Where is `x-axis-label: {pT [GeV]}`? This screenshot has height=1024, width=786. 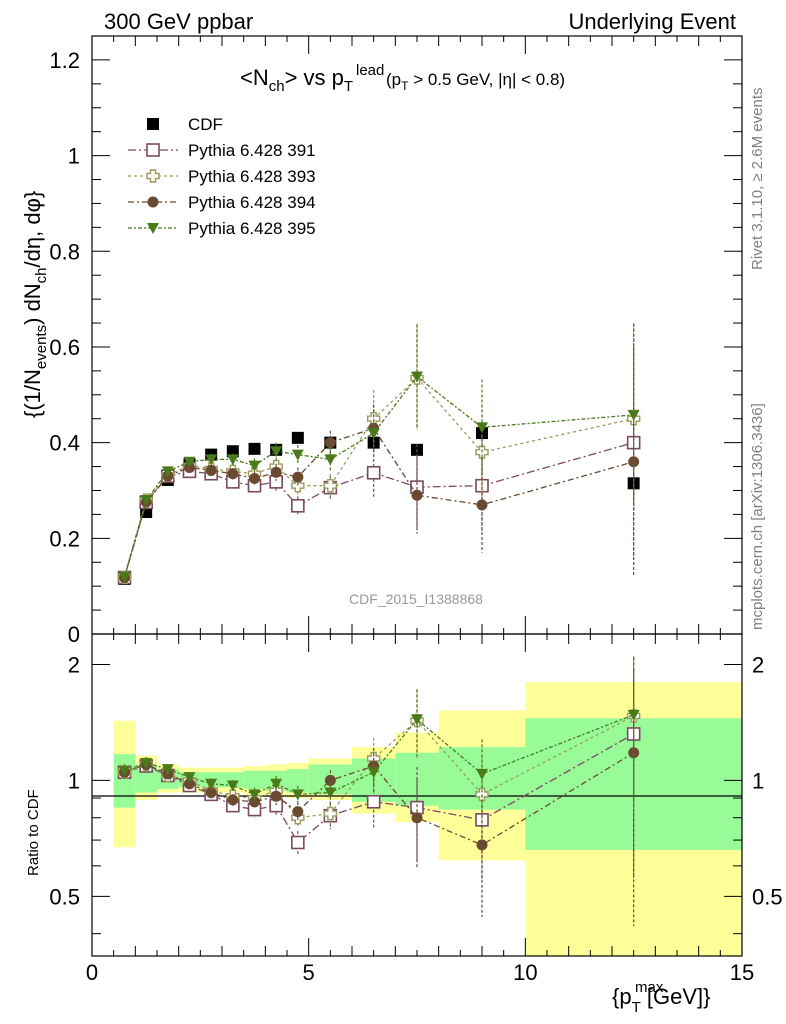
x-axis-label: {pT [GeV]} is located at coordinates (661, 1000).